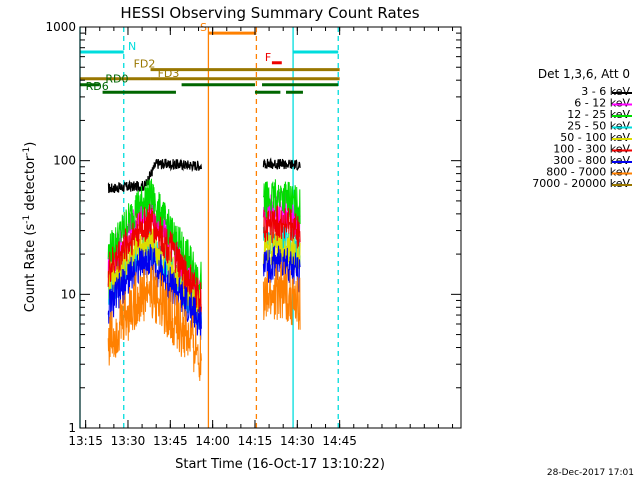 Image resolution: width=640 pixels, height=480 pixels. Describe the element at coordinates (255, 441) in the screenshot. I see `x-tick-label: 14:15` at that location.